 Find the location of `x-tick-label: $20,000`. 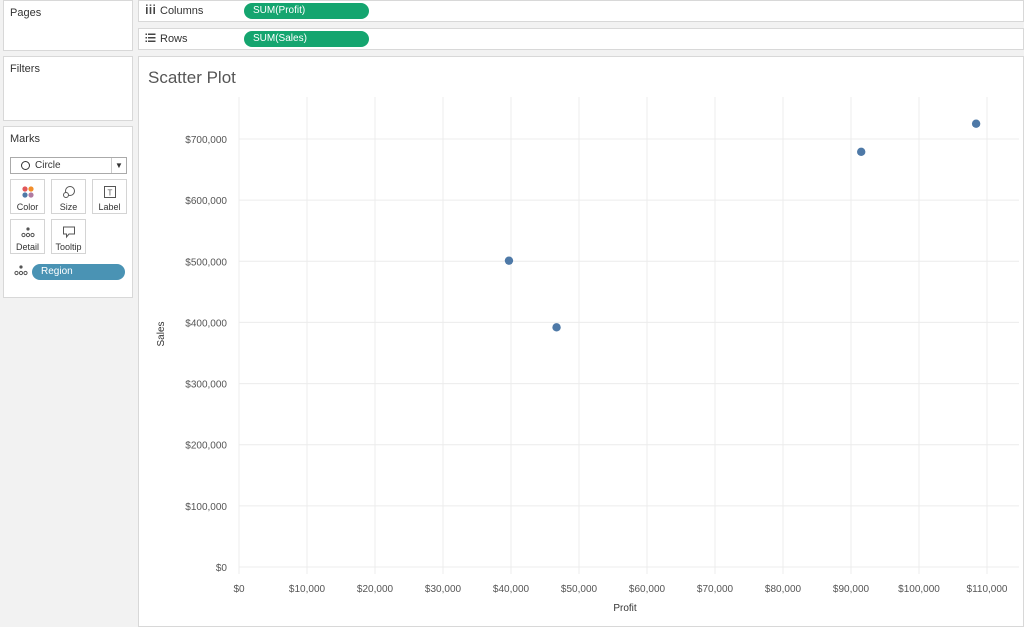

x-tick-label: $20,000 is located at coordinates (375, 589).